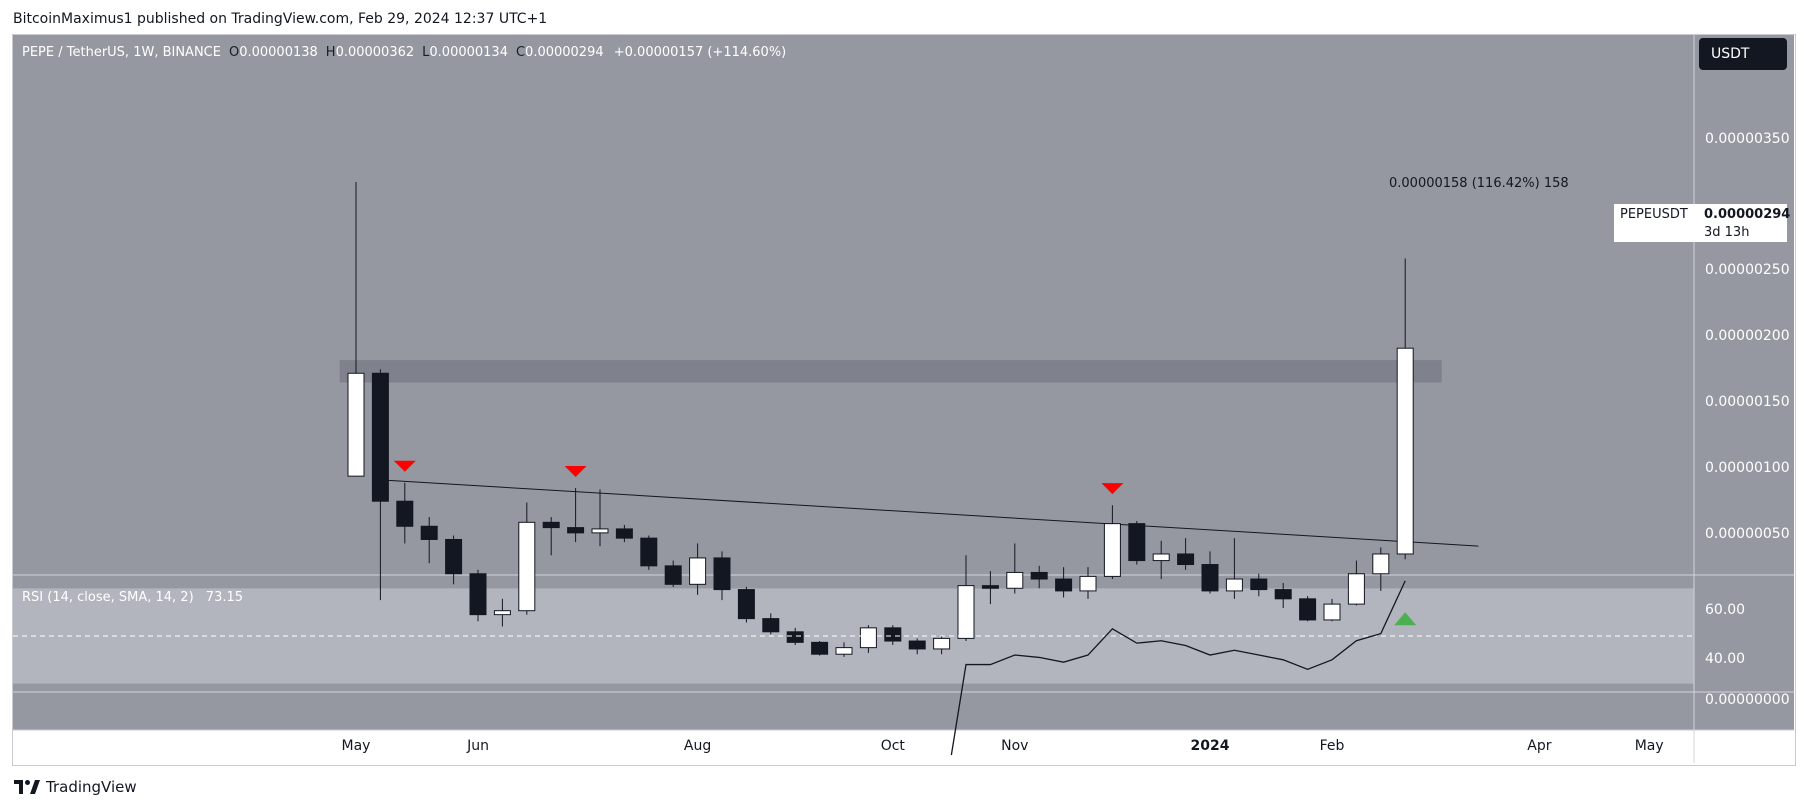 The width and height of the screenshot is (1807, 809). What do you see at coordinates (1015, 746) in the screenshot?
I see `x-tick-label: Nov` at bounding box center [1015, 746].